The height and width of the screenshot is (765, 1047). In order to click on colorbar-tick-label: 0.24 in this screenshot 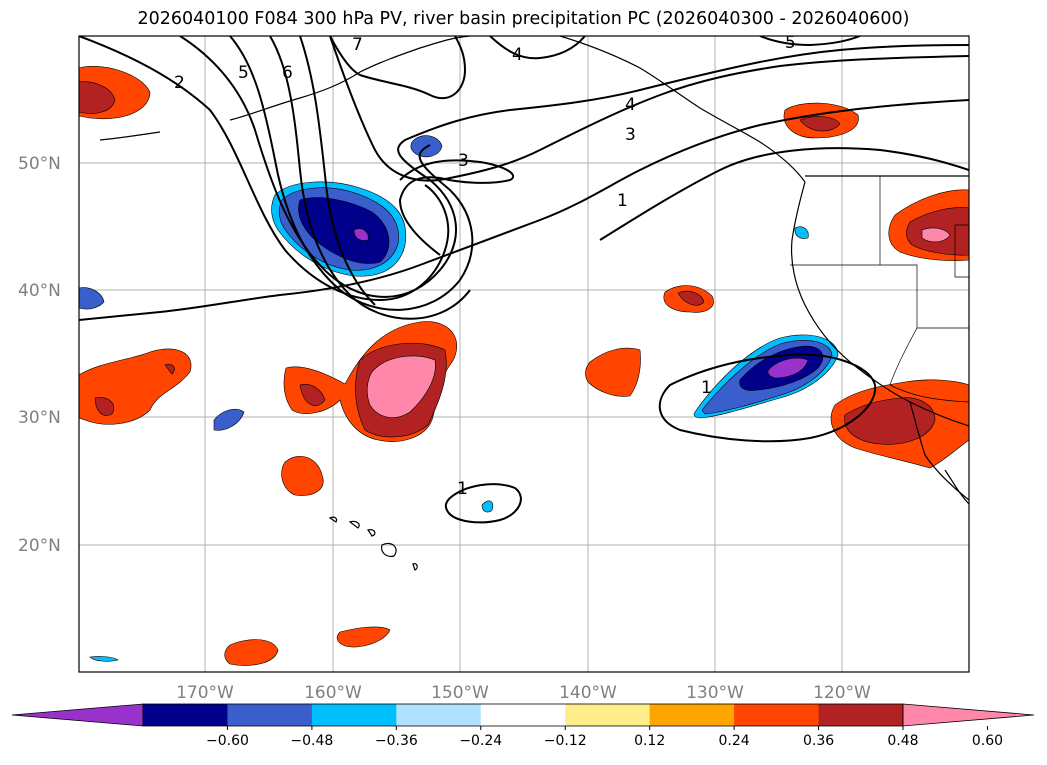, I will do `click(734, 741)`.